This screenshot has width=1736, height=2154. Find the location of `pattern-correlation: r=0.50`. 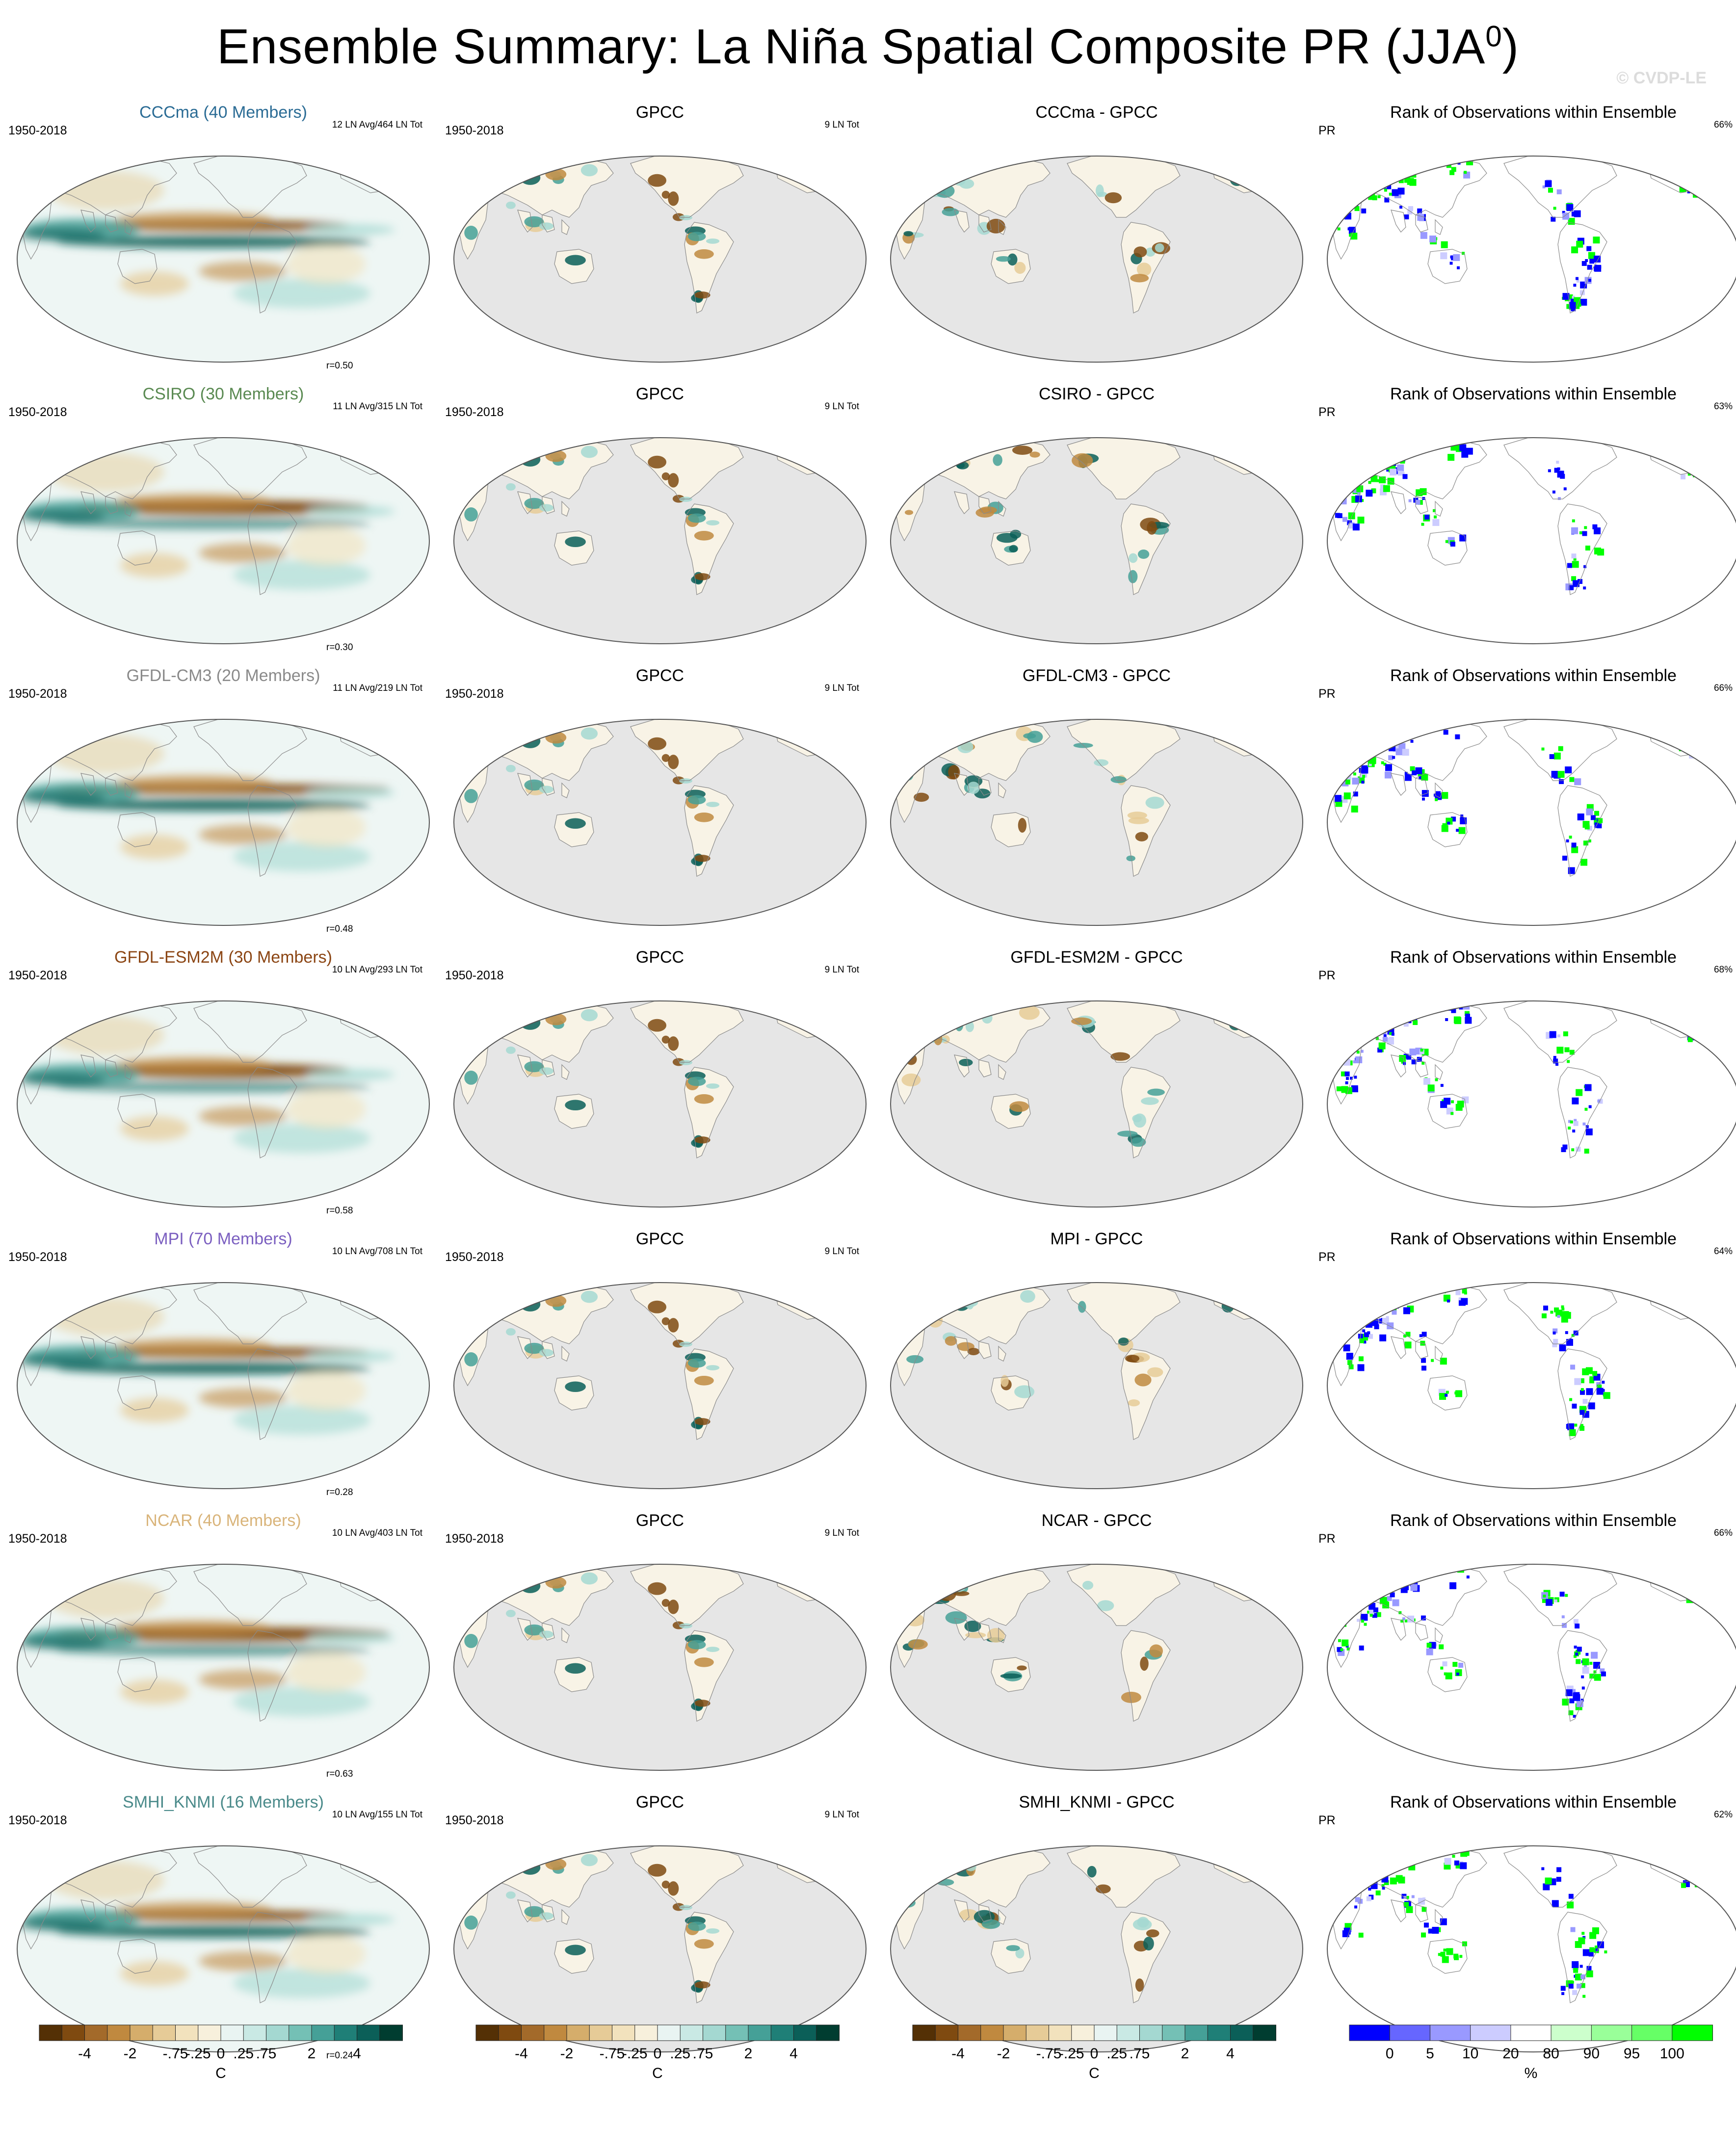

pattern-correlation: r=0.50 is located at coordinates (339, 366).